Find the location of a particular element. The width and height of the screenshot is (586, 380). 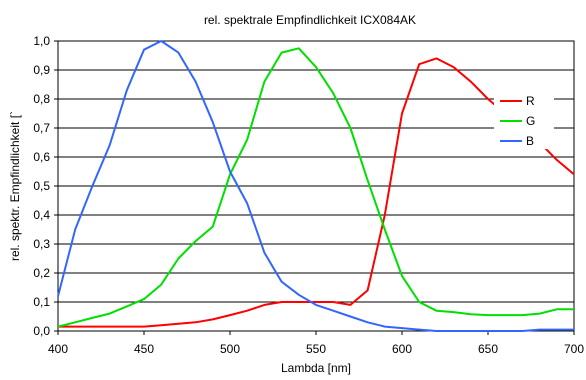

legend: RGB is located at coordinates (524, 119).